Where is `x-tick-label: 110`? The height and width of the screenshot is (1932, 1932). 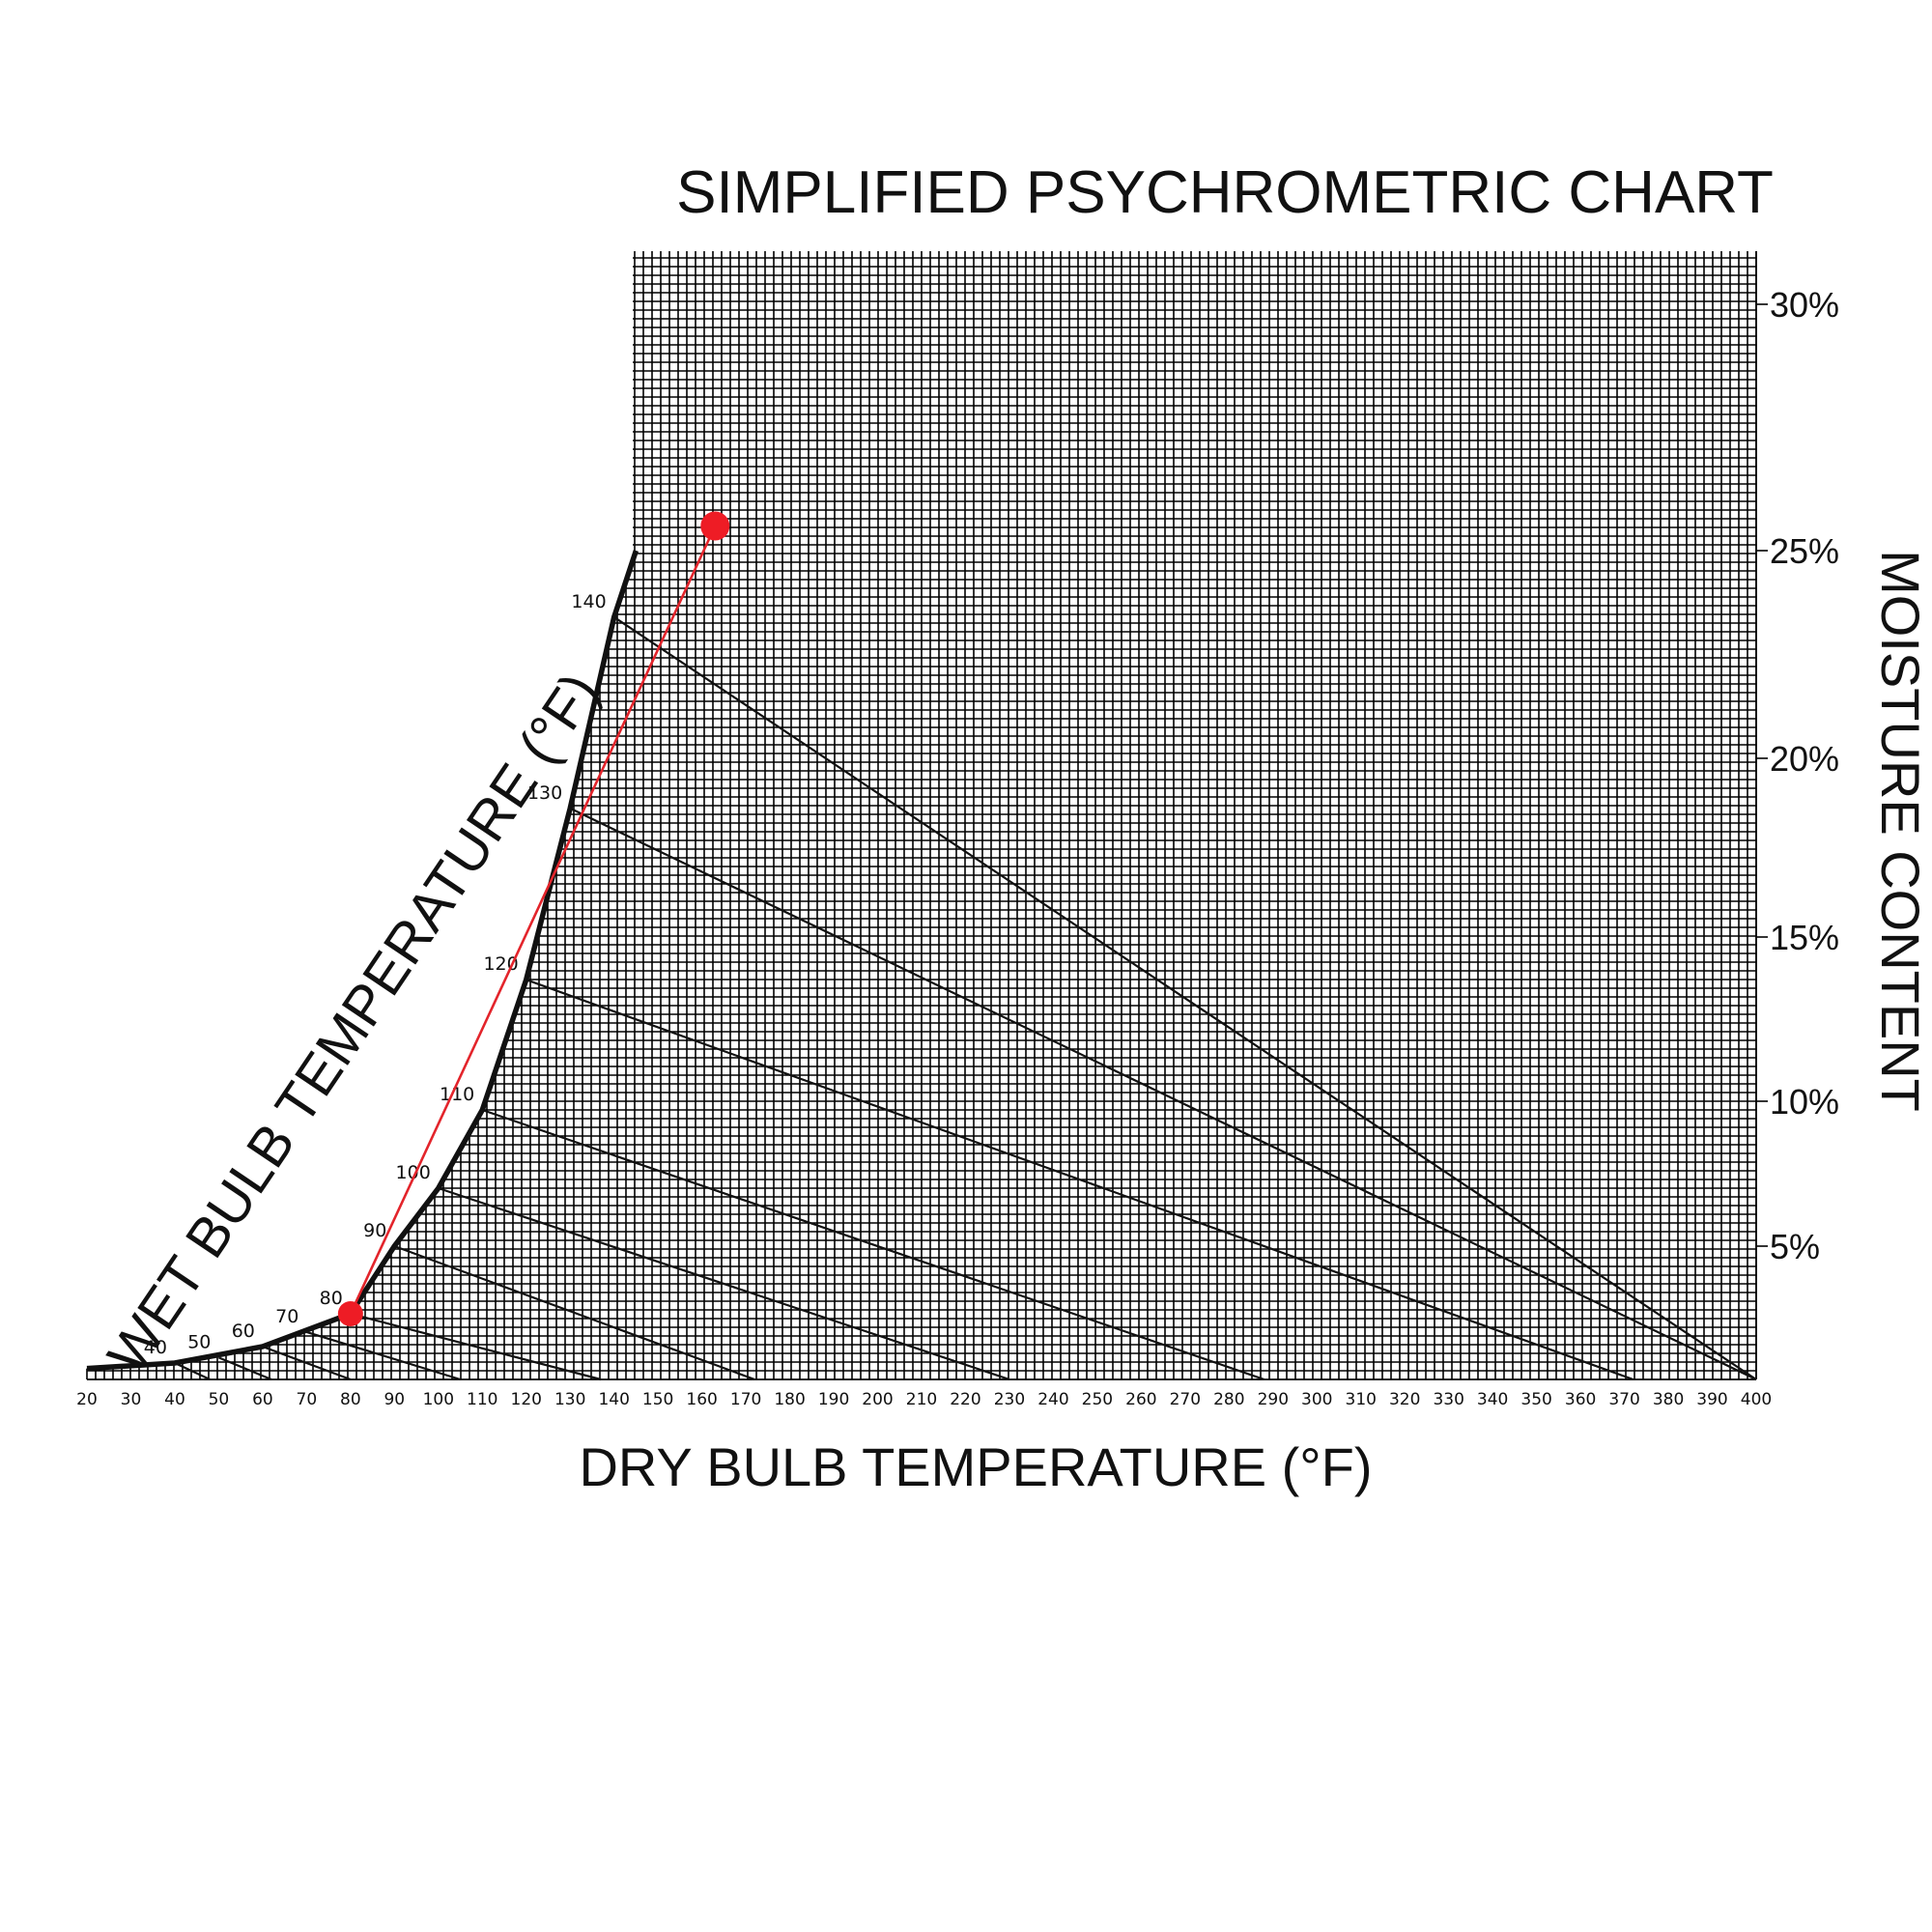
x-tick-label: 110 is located at coordinates (482, 1399).